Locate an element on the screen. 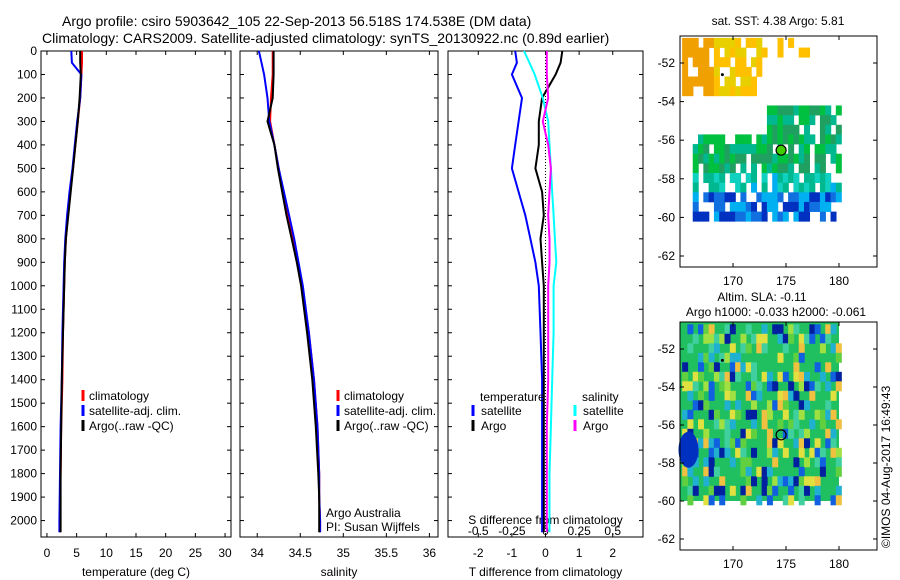  float-position-marker is located at coordinates (781, 435).